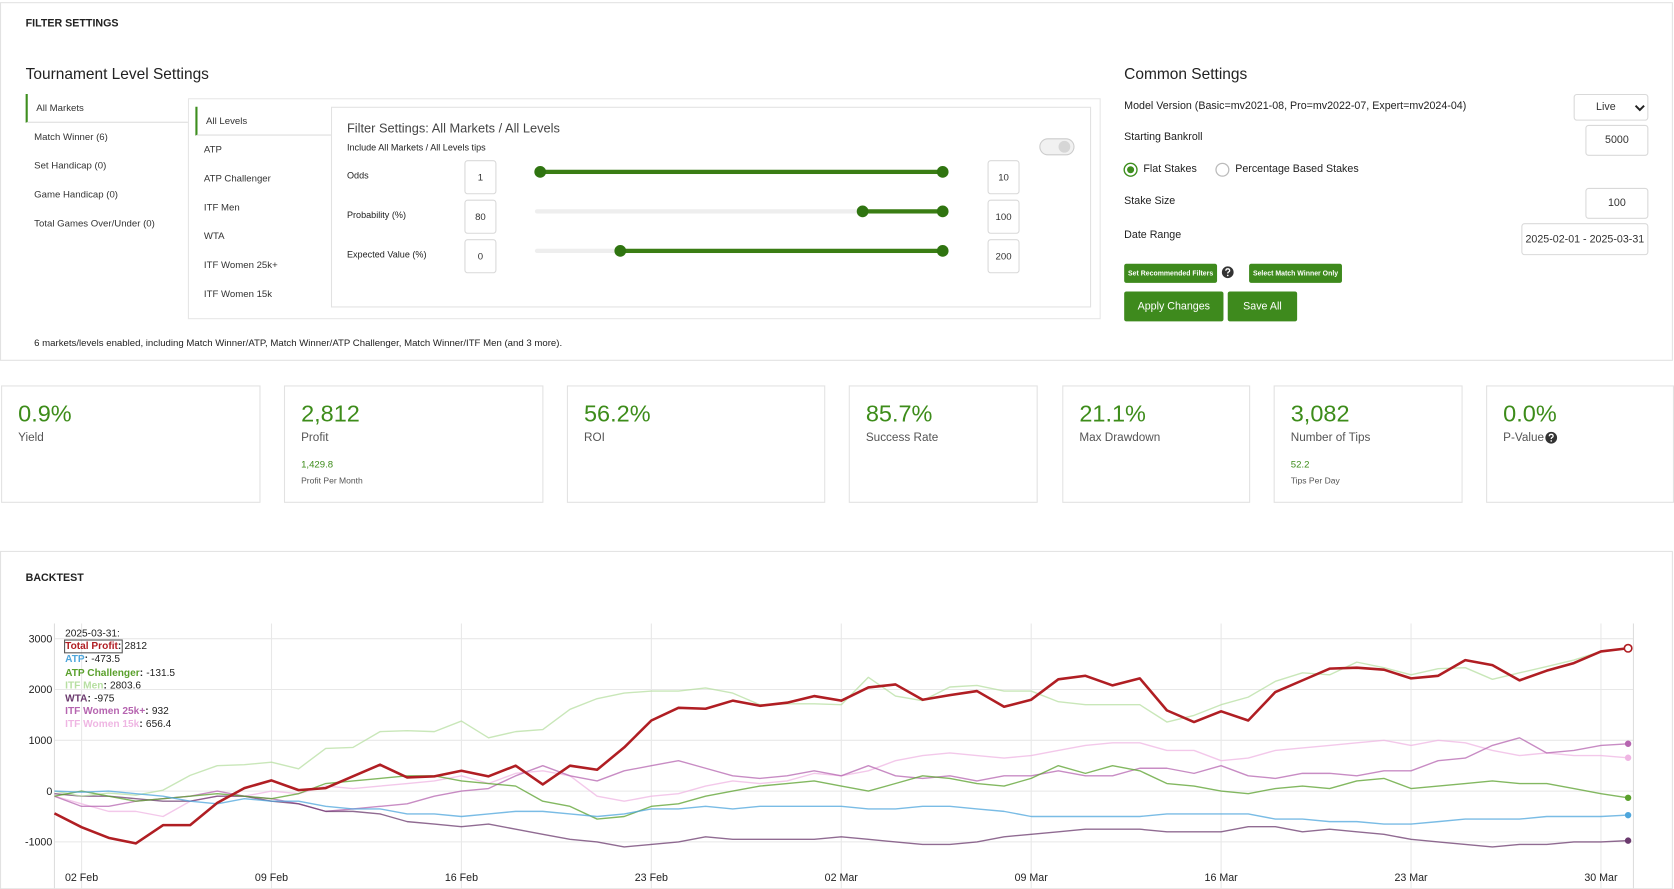  I want to click on tooltip-value: -473.5, so click(106, 659).